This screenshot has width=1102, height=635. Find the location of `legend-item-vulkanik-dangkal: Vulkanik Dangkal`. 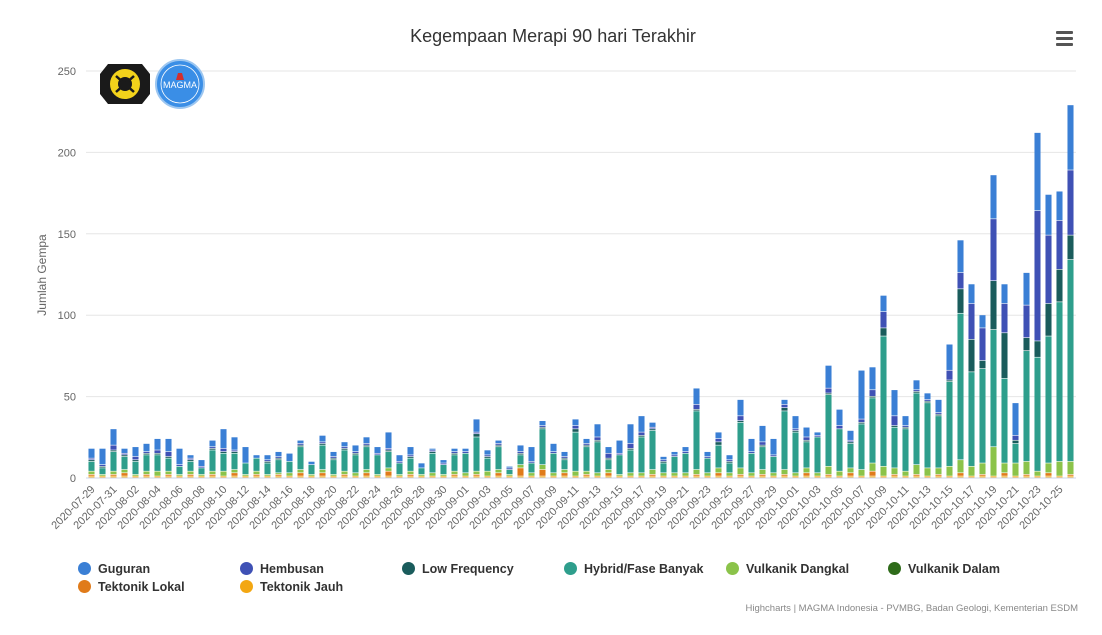

legend-item-vulkanik-dangkal: Vulkanik Dangkal is located at coordinates (787, 571).